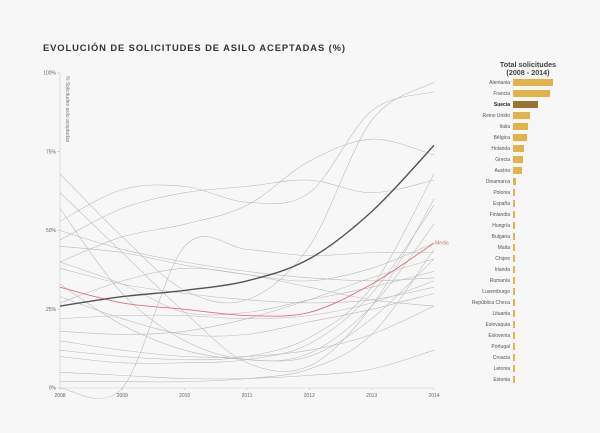 Image resolution: width=600 pixels, height=433 pixels. What do you see at coordinates (442, 244) in the screenshot?
I see `media-label: Media` at bounding box center [442, 244].